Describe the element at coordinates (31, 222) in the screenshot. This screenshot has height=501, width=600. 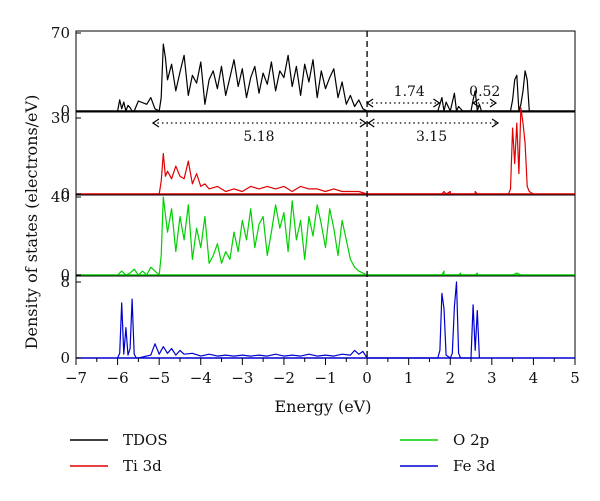
I see `y-axis-label: Density of states (electrons/eV)` at that location.